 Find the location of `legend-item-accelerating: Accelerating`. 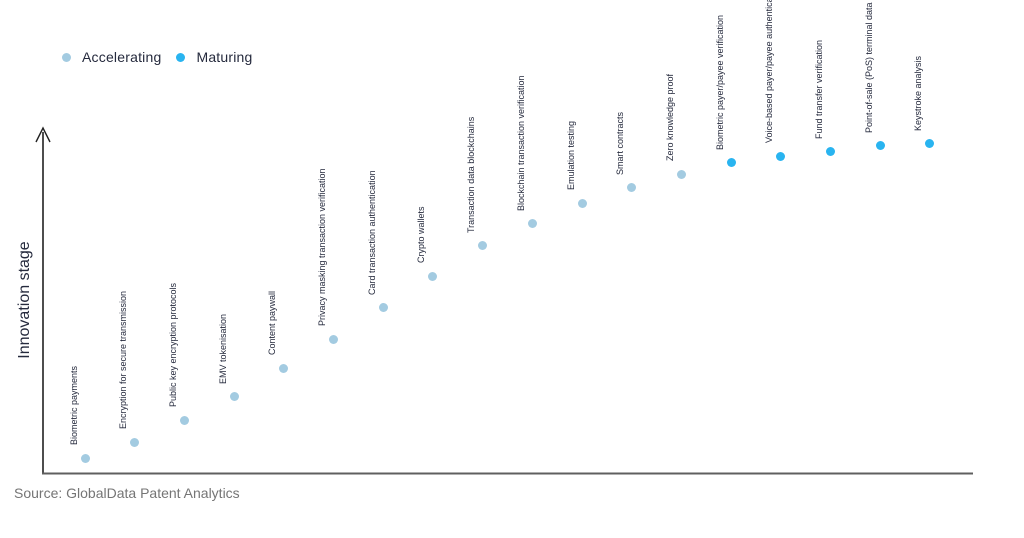

legend-item-accelerating: Accelerating is located at coordinates (111, 57).